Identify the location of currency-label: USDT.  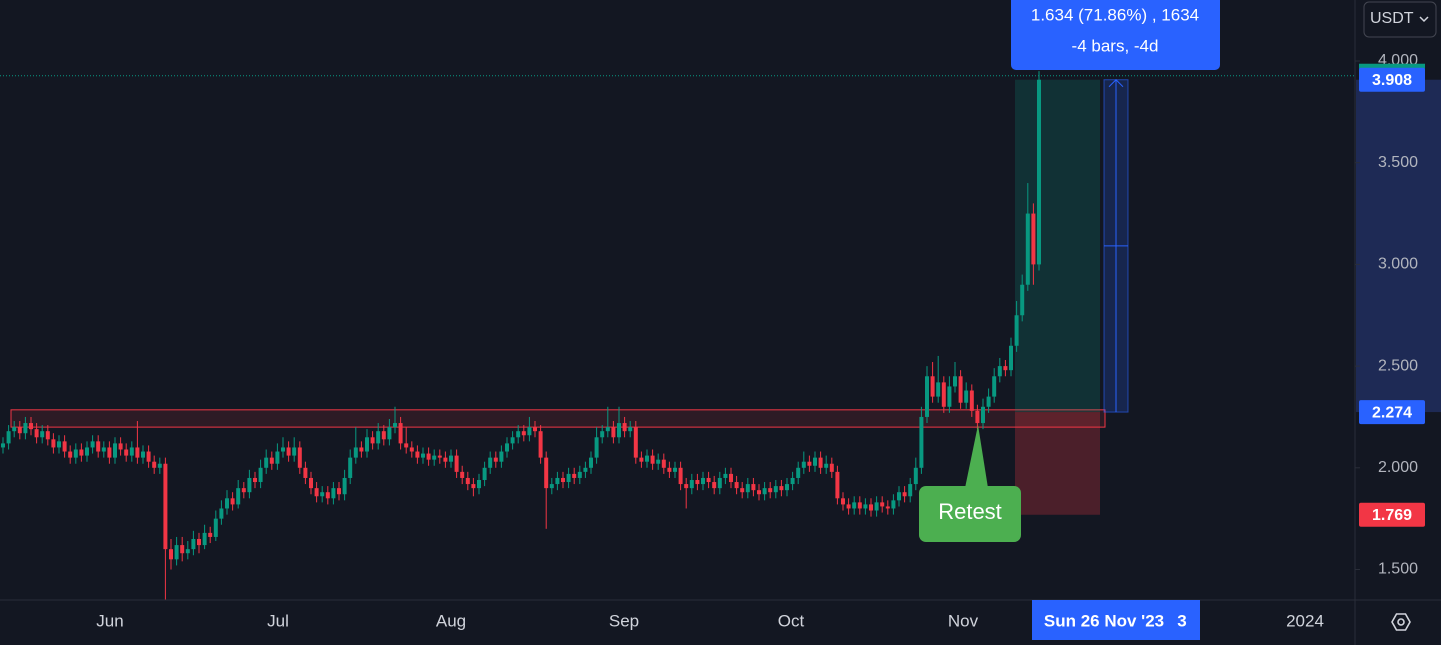
(1392, 18).